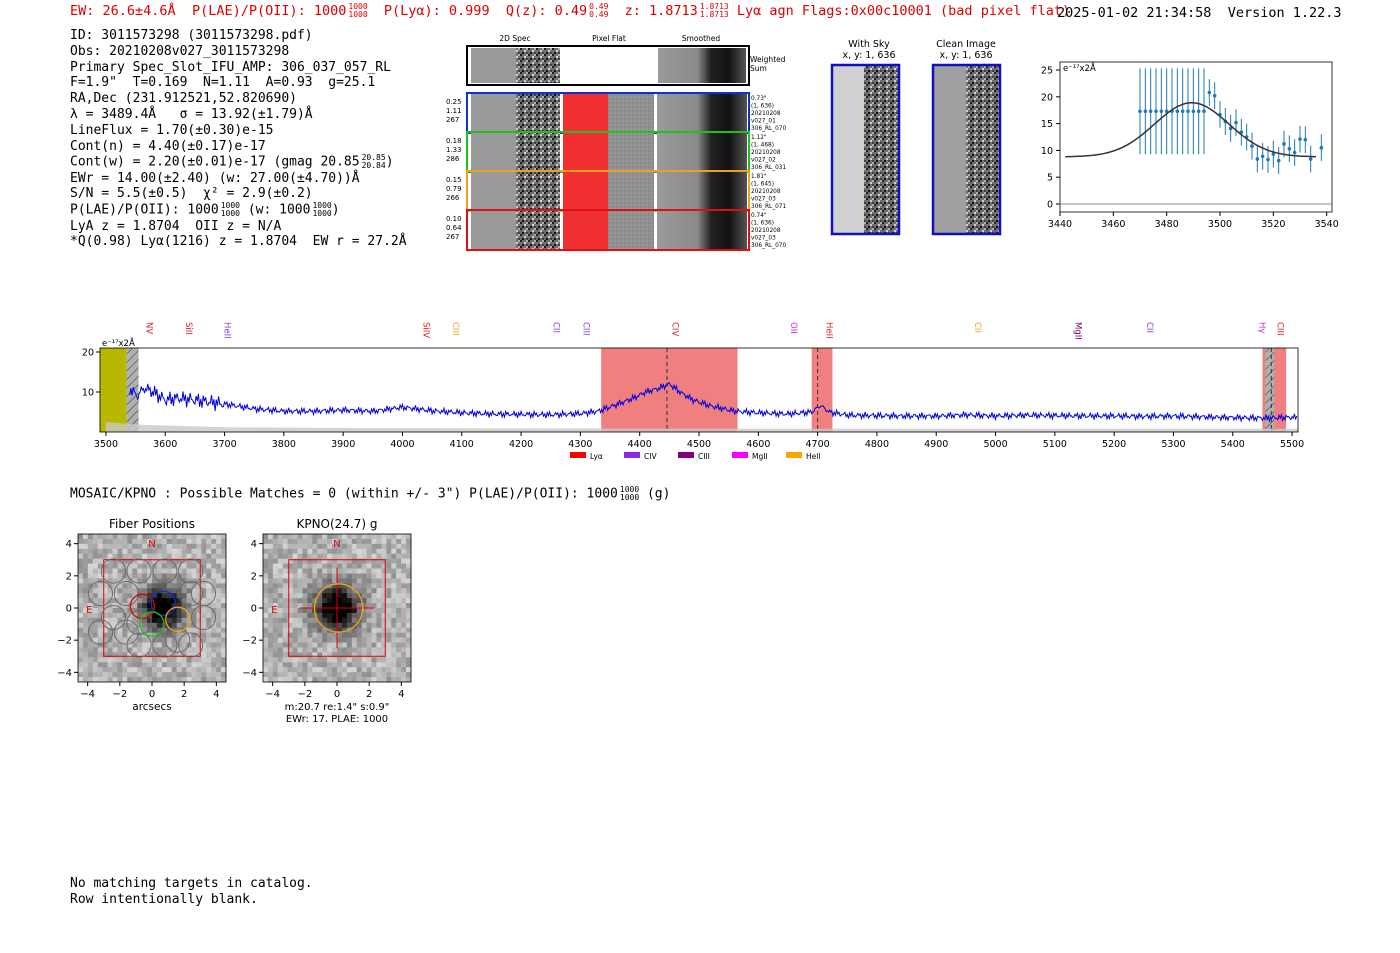 Image resolution: width=1400 pixels, height=953 pixels. I want to click on x-tick-label: 4600, so click(758, 444).